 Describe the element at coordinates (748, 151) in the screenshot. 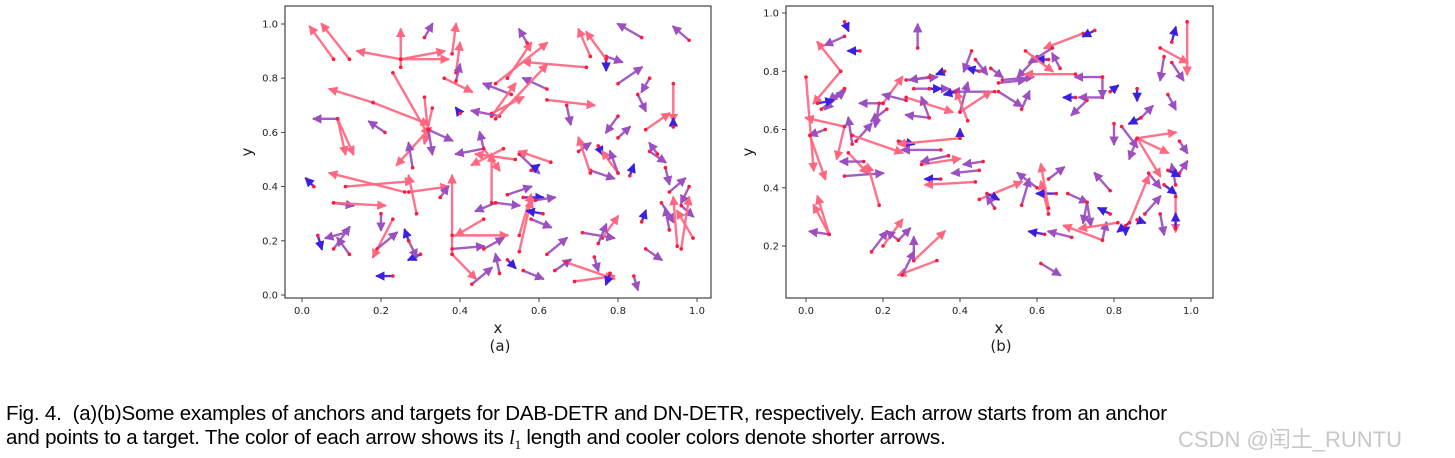

I see `y-axis-label-b: y` at that location.